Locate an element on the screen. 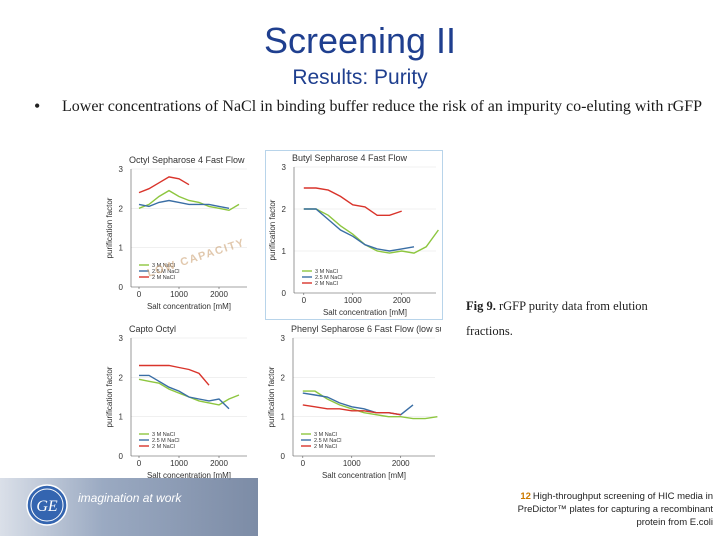 The height and width of the screenshot is (540, 720). slide-title: Screening II is located at coordinates (360, 40).